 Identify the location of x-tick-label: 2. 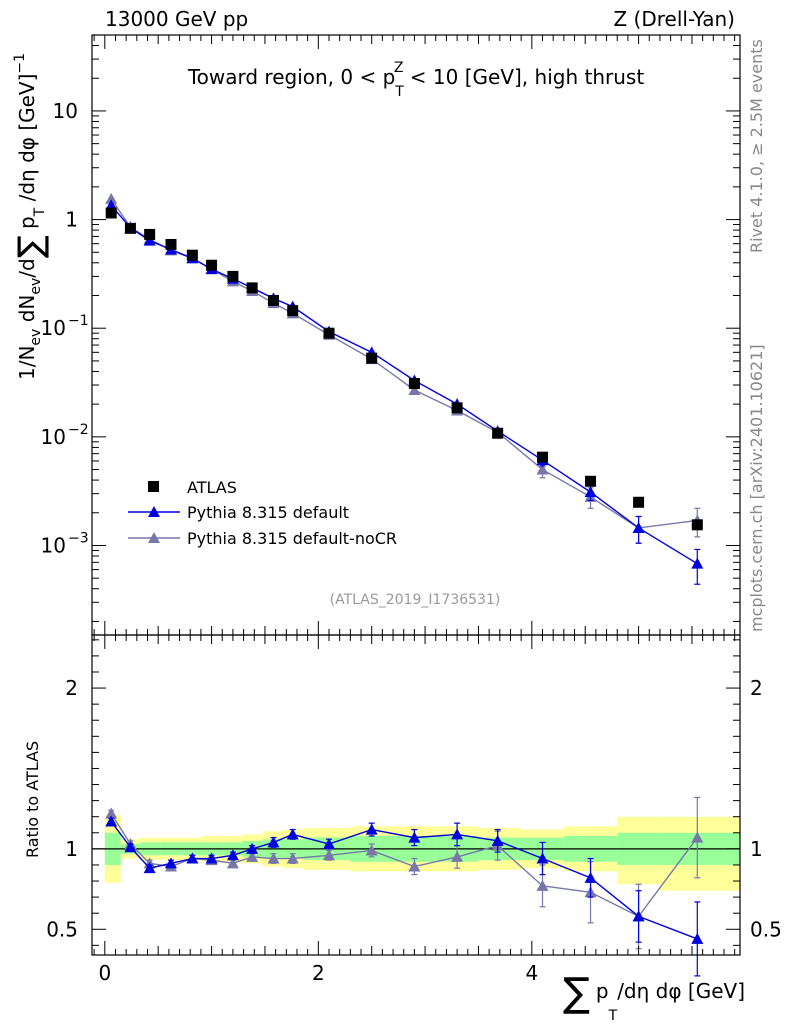
(318, 973).